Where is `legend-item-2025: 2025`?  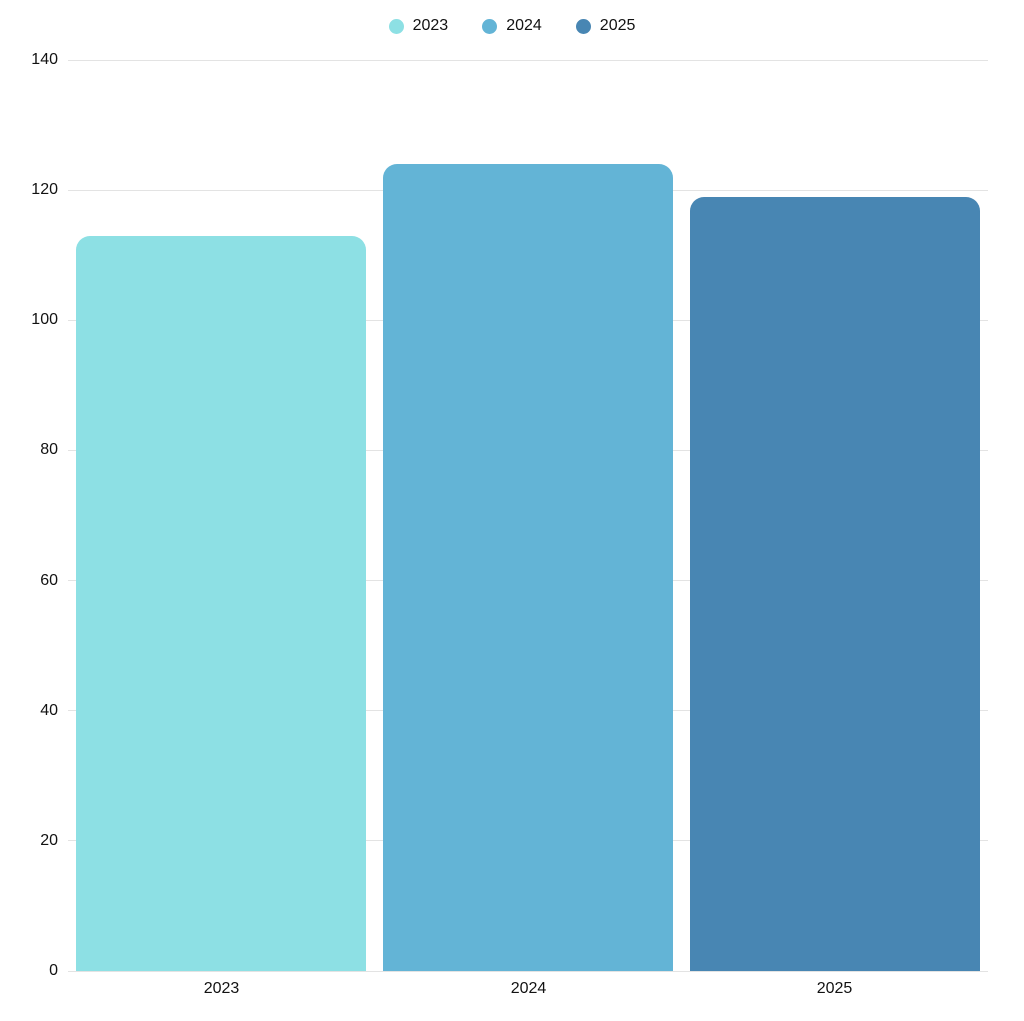 legend-item-2025: 2025 is located at coordinates (605, 25).